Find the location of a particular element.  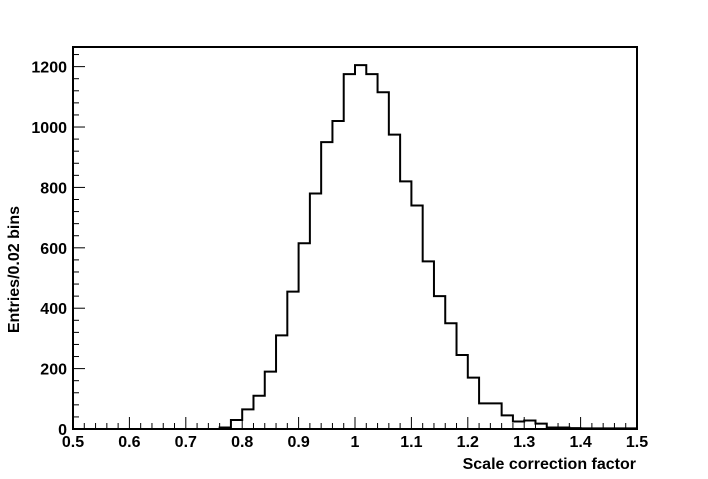

y-tick-label: 400 is located at coordinates (53, 309).